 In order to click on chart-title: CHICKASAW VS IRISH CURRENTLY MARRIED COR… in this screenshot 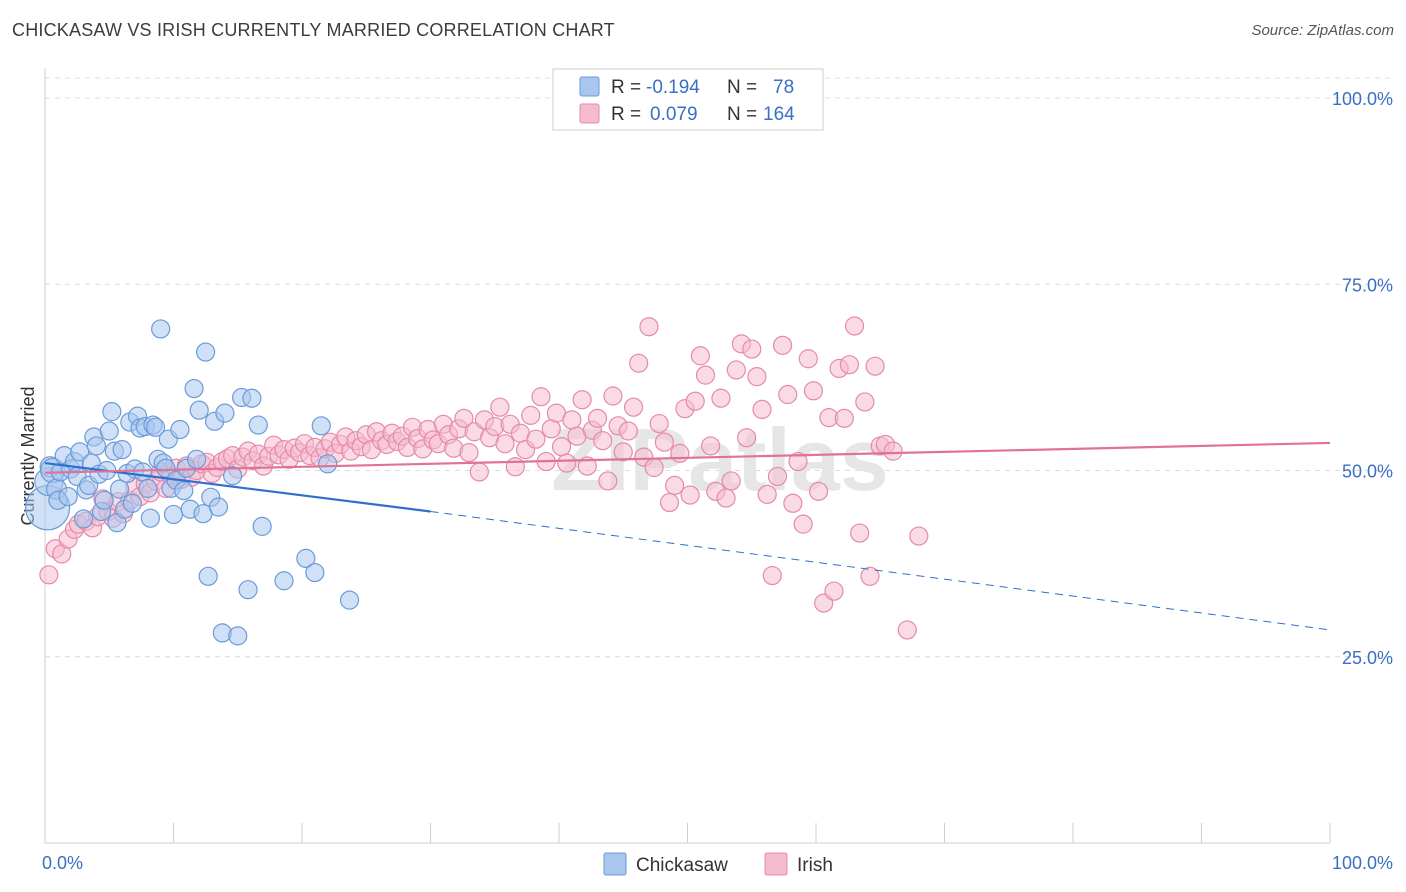, I will do `click(313, 30)`.